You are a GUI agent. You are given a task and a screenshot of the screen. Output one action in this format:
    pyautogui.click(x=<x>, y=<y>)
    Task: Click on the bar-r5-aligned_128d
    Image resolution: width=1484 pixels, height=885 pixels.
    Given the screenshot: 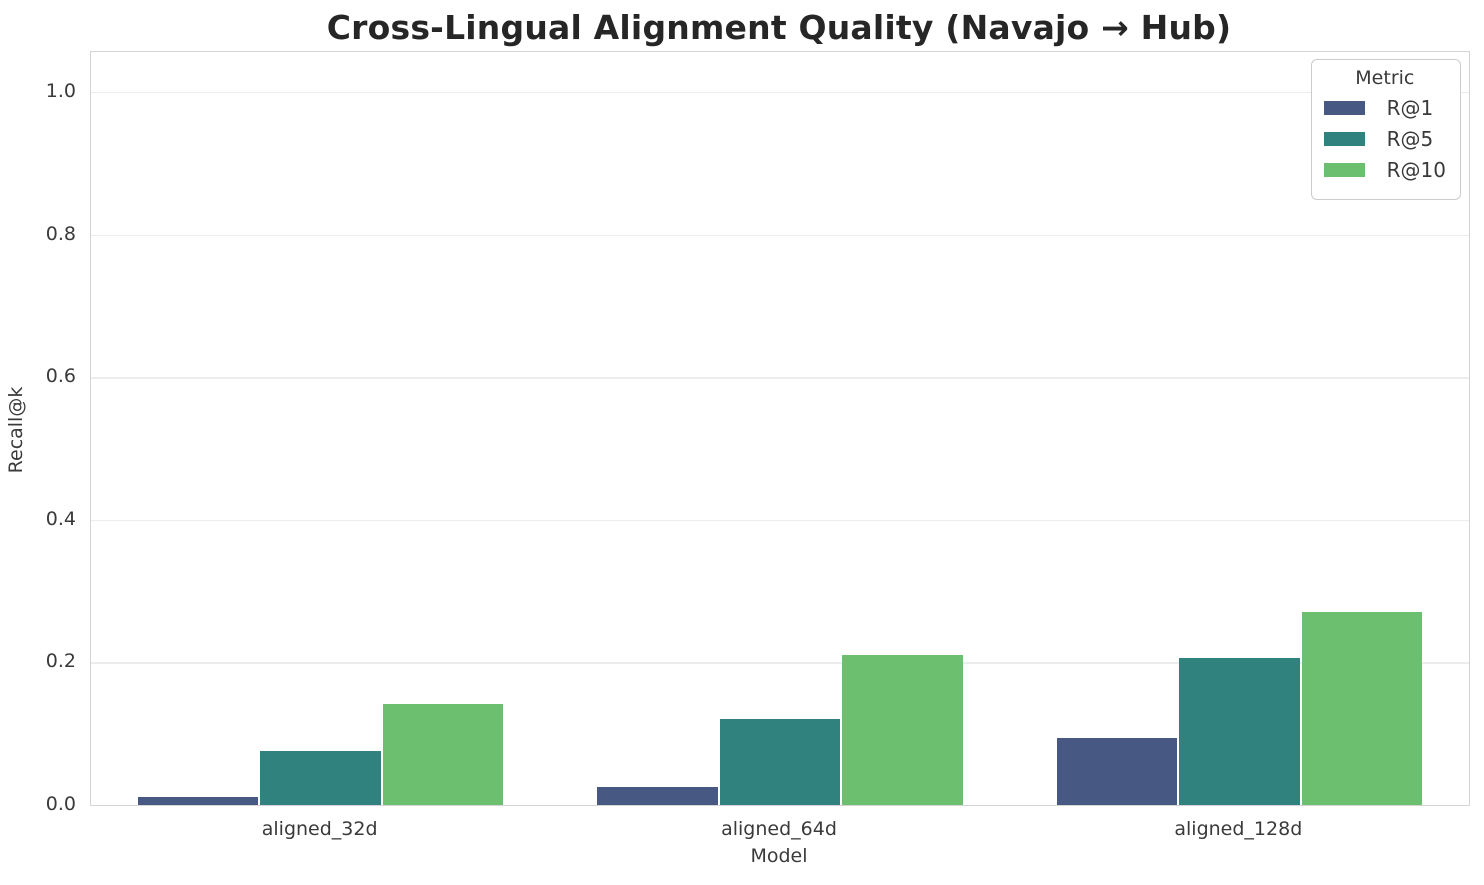 What is the action you would take?
    pyautogui.click(x=1239, y=731)
    